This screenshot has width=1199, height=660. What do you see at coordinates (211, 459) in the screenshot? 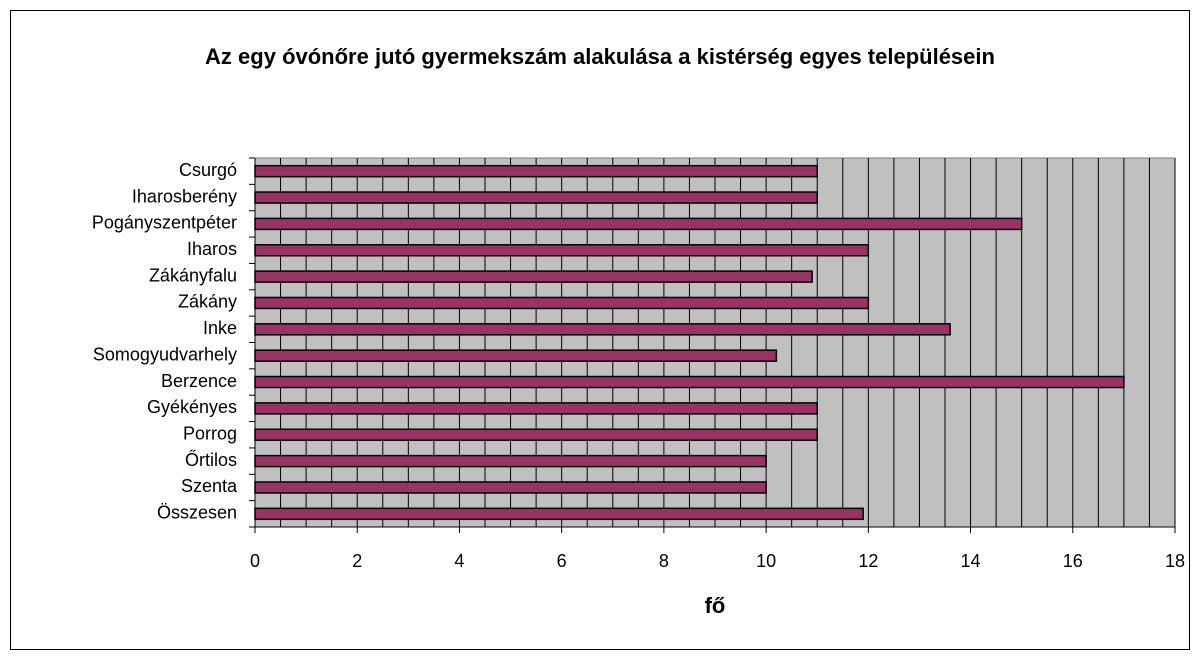
I see `y-tick-label: Őrtilos` at bounding box center [211, 459].